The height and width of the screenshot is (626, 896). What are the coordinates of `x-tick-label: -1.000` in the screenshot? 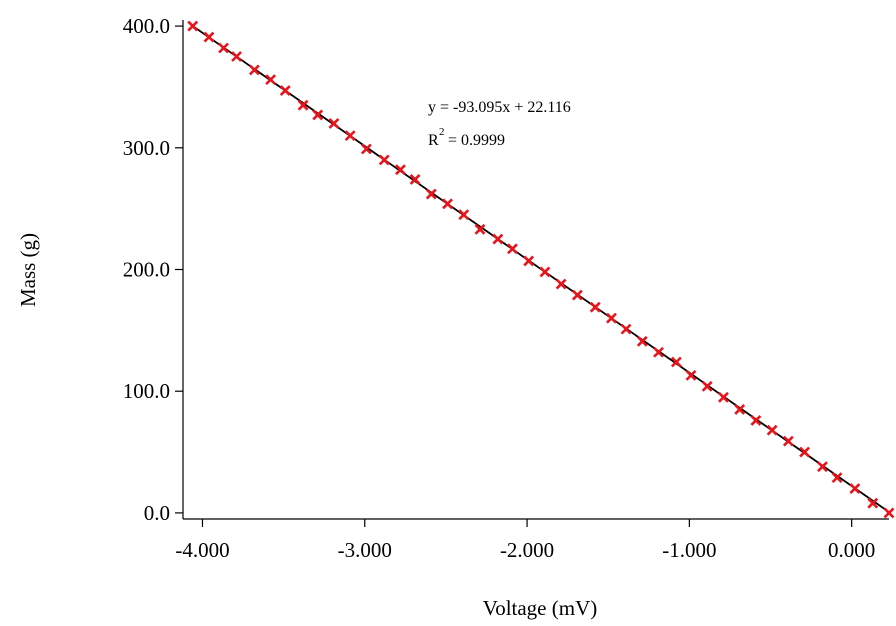 It's located at (689, 550).